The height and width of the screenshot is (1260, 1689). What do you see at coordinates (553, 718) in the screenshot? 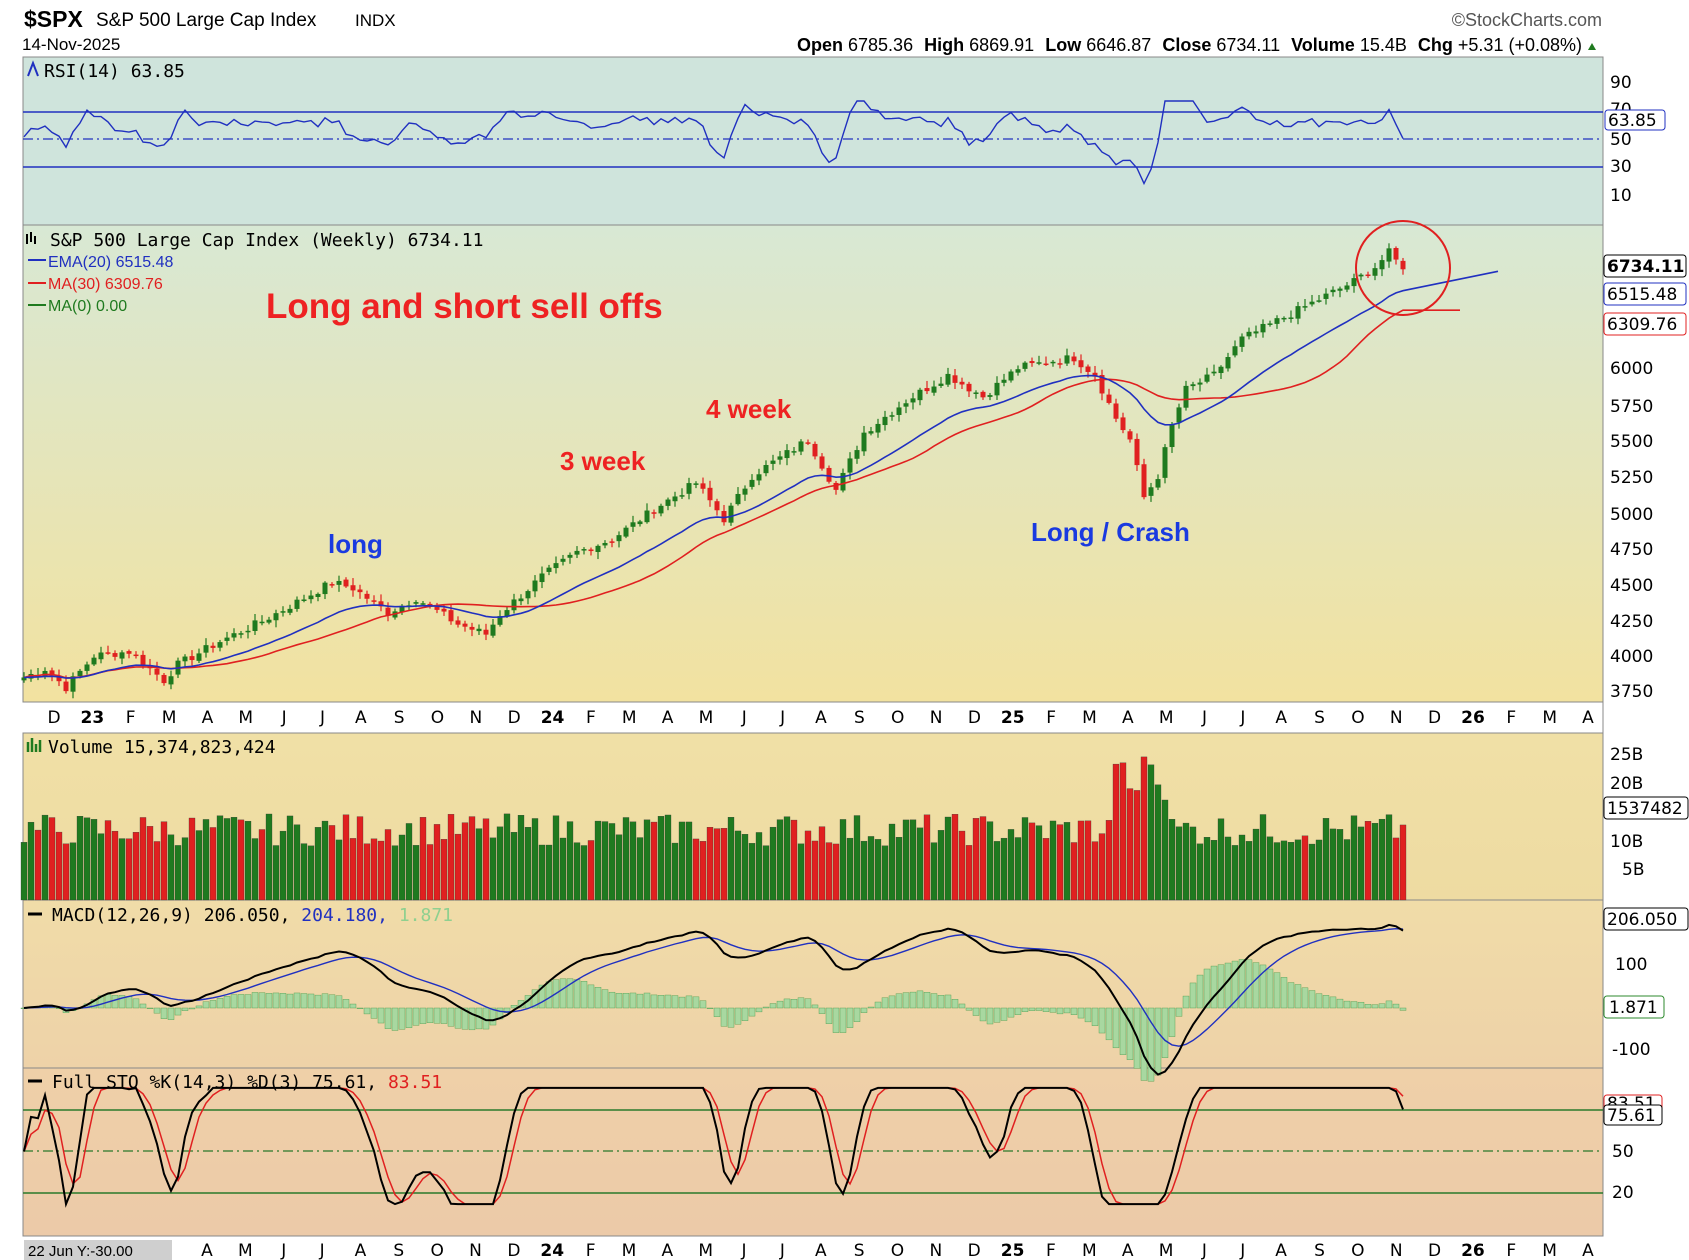
I see `time-tick: 24` at bounding box center [553, 718].